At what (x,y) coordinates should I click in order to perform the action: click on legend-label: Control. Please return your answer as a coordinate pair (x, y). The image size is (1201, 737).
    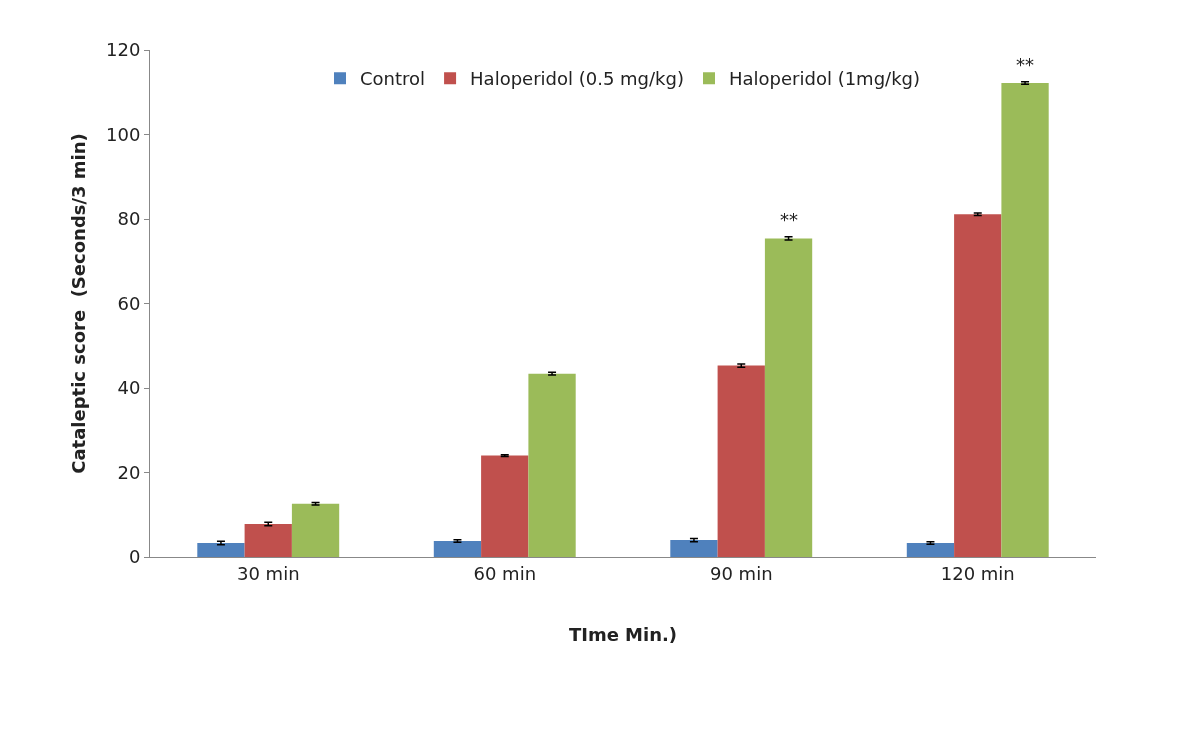
    Looking at the image, I should click on (393, 79).